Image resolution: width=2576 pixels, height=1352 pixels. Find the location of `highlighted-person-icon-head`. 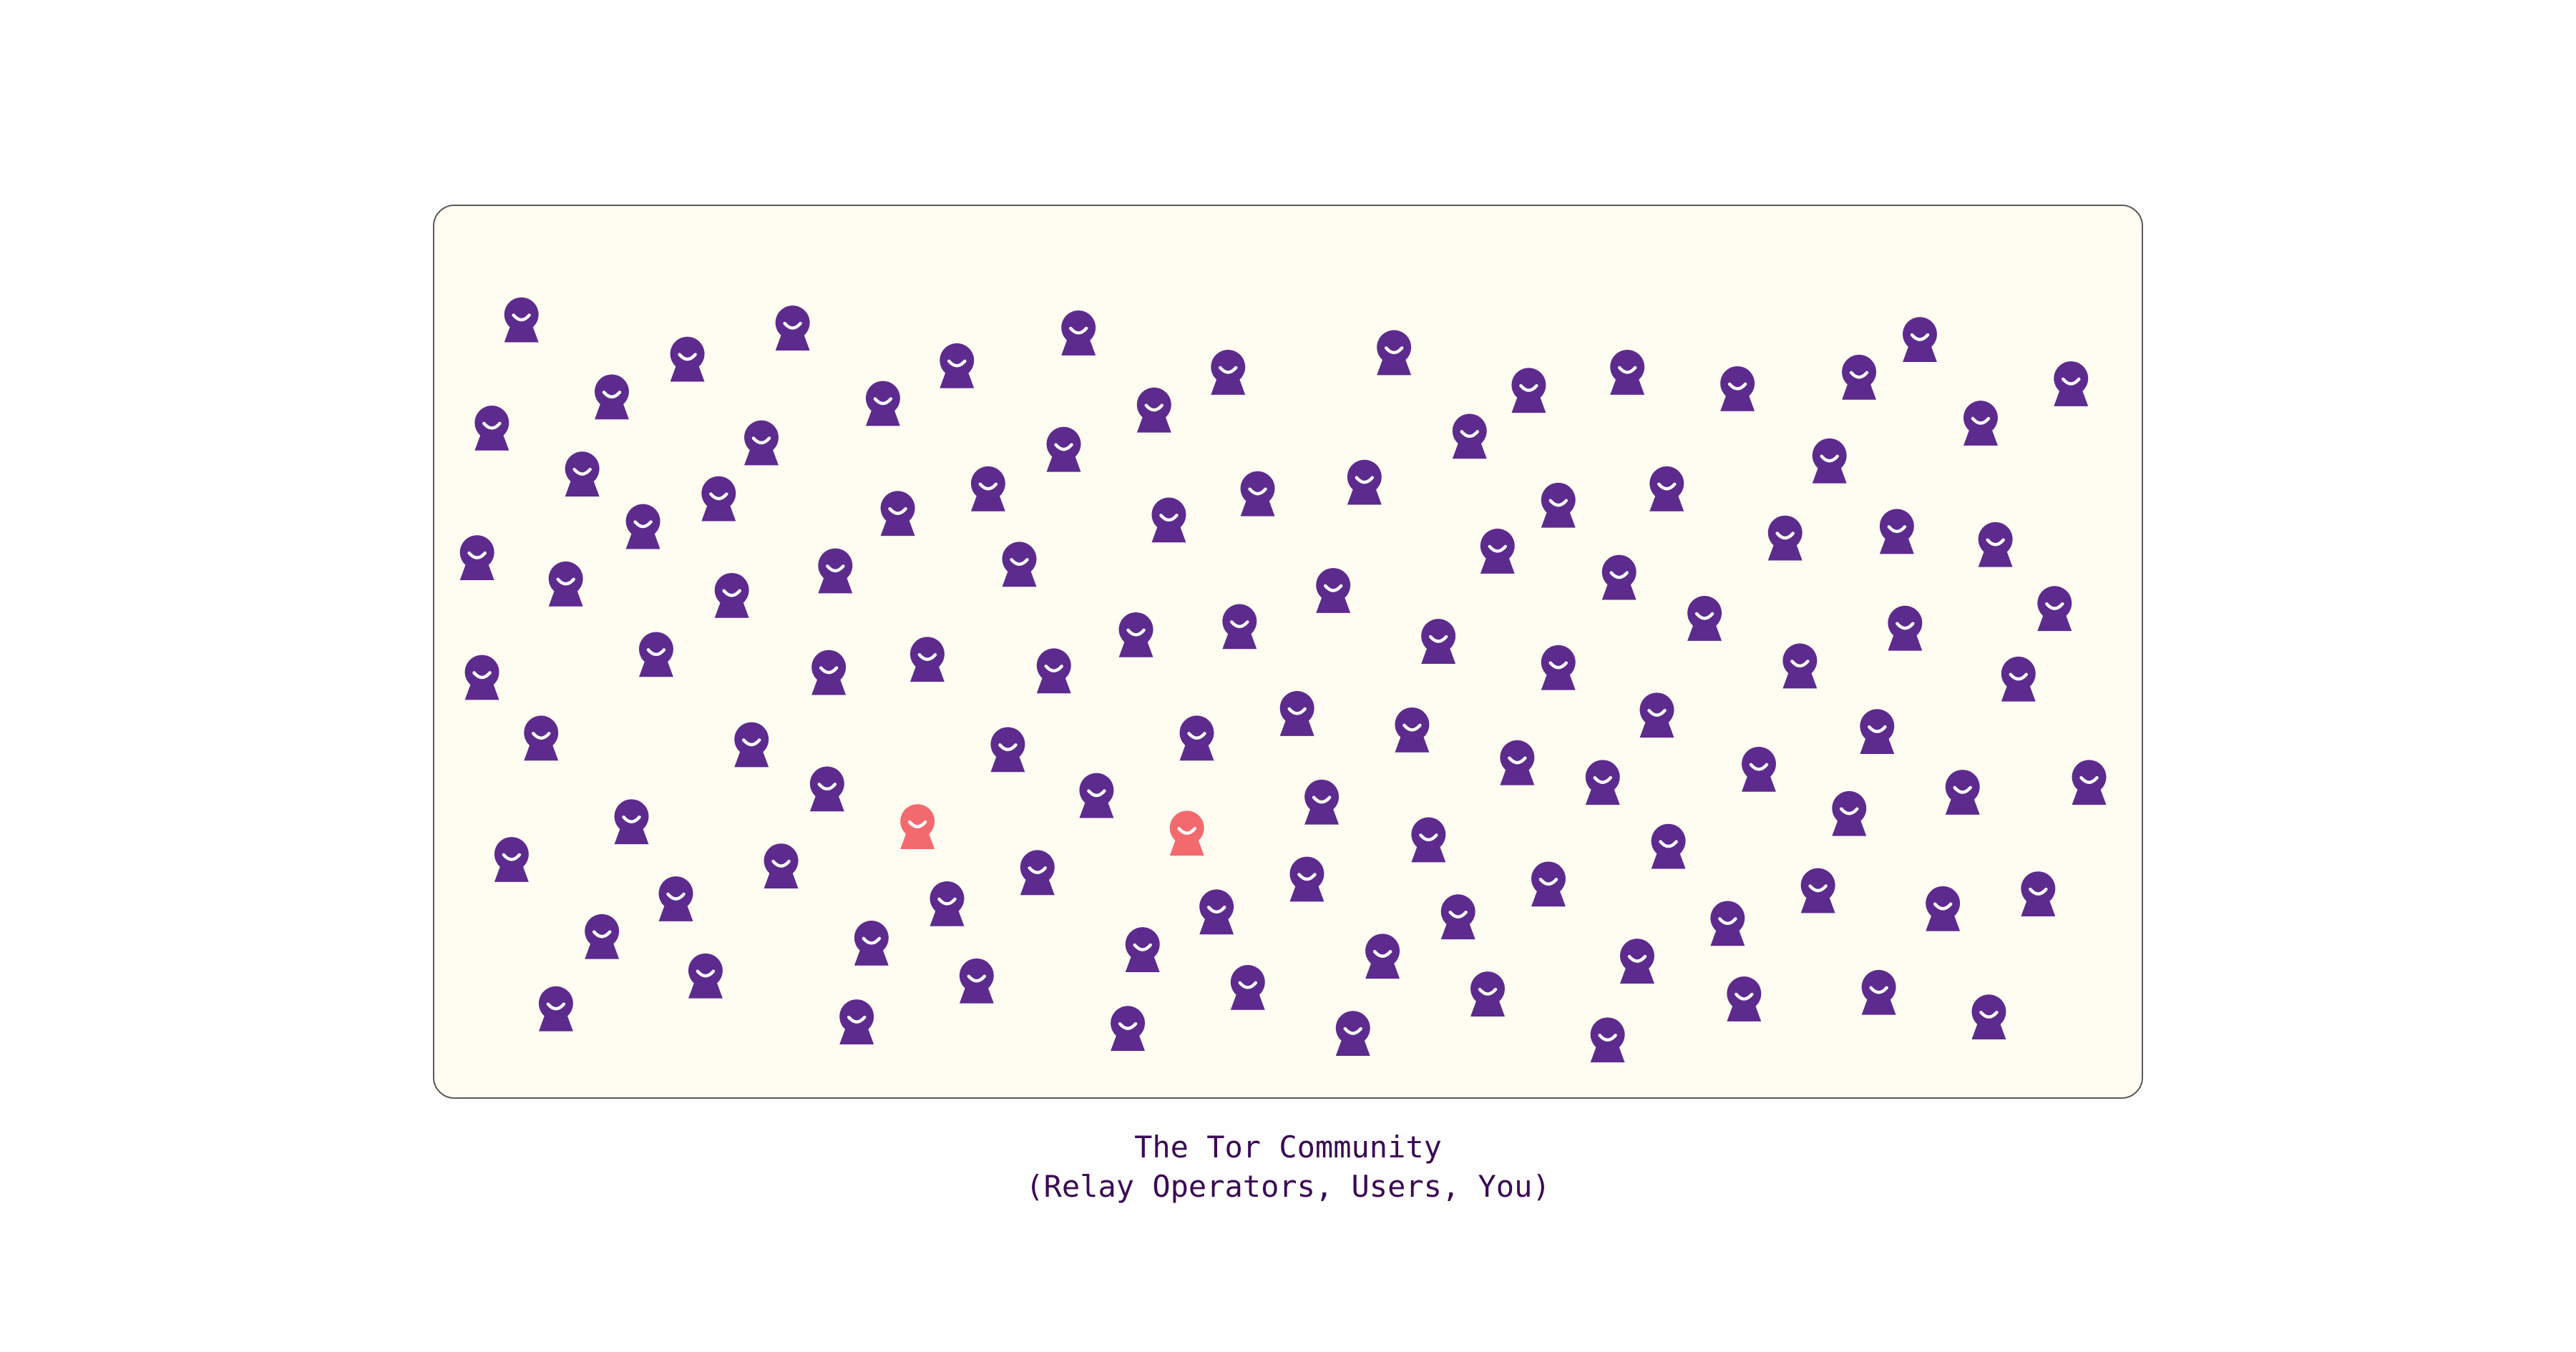

highlighted-person-icon-head is located at coordinates (1186, 828).